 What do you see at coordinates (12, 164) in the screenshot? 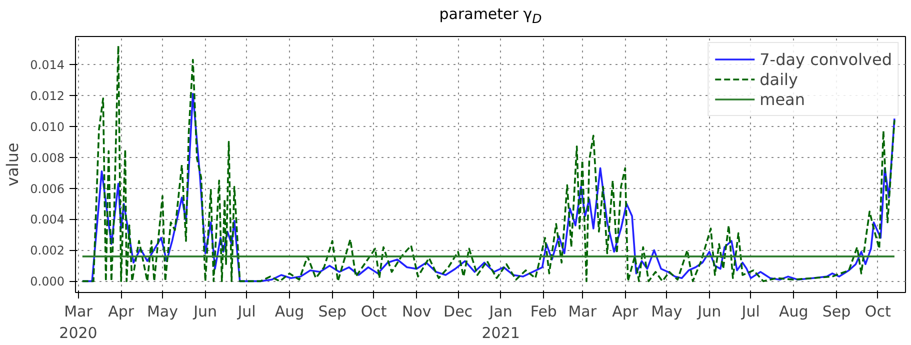
I see `y-axis-title: value` at bounding box center [12, 164].